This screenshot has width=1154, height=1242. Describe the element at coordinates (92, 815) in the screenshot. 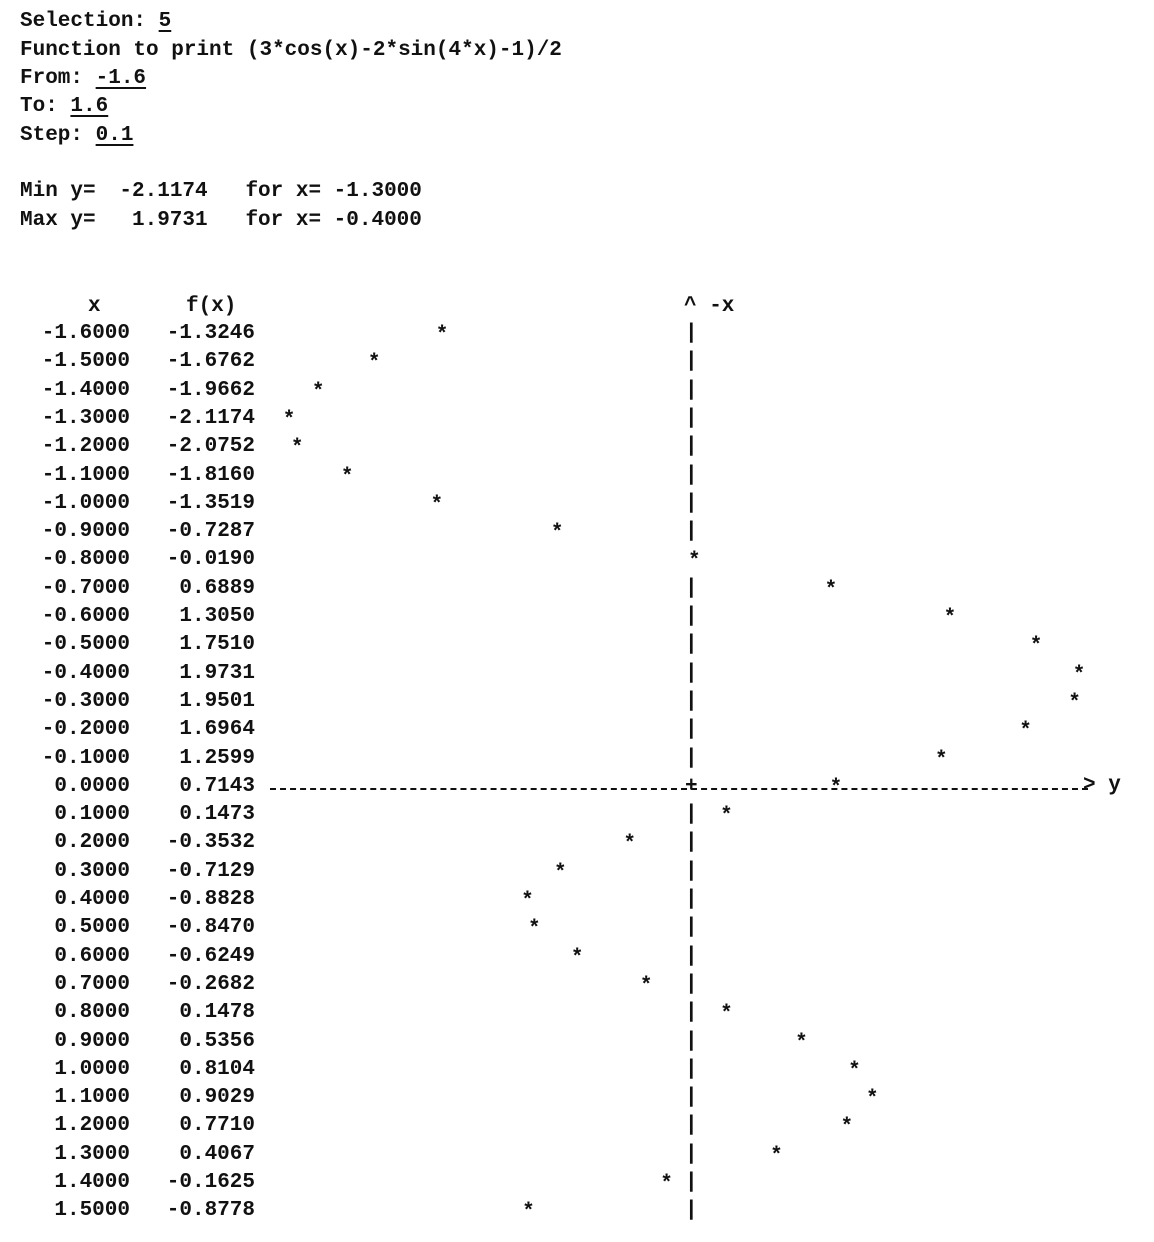

I see `x-value-cell: 0.1000` at that location.